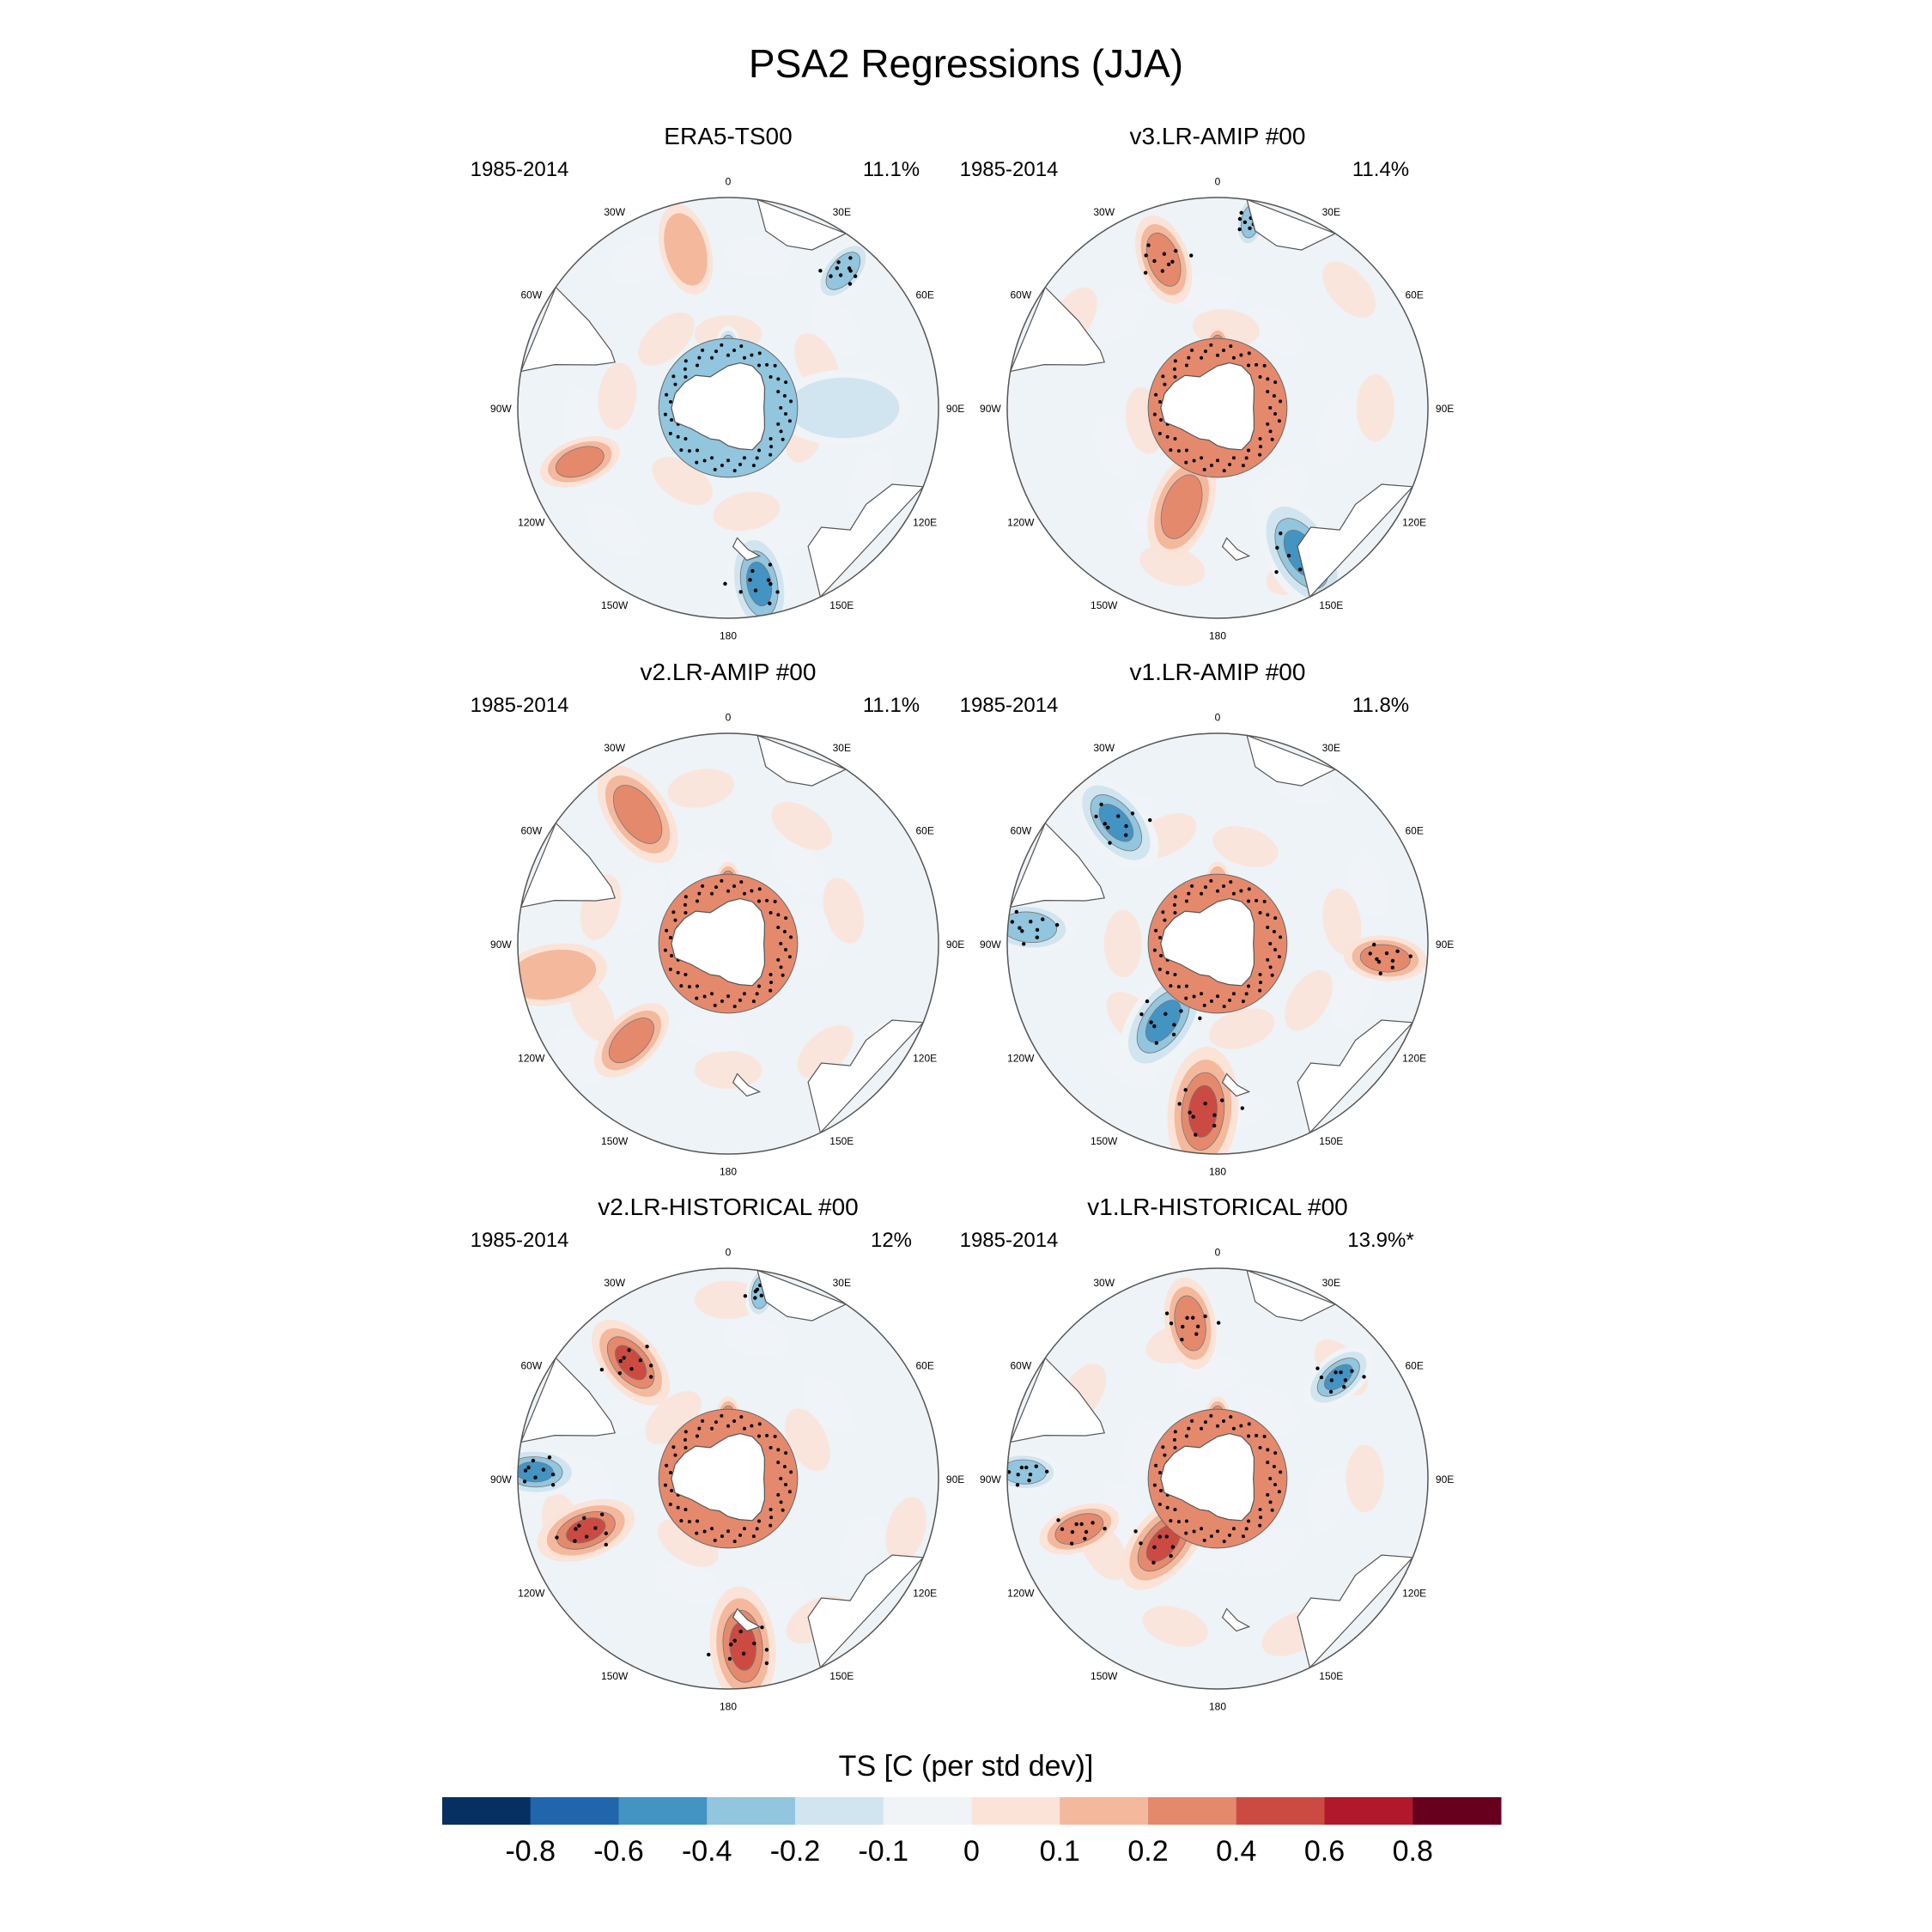 The image size is (1932, 1932). I want to click on anomaly-contour, so click(1079, 1529).